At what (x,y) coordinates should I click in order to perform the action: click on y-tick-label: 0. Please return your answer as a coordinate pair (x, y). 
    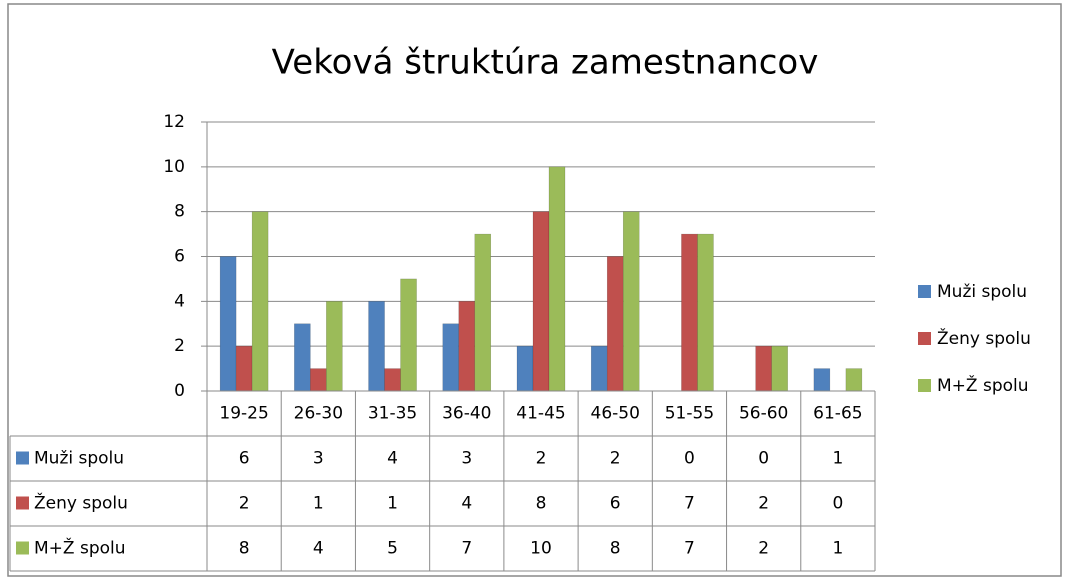
    Looking at the image, I should click on (179, 391).